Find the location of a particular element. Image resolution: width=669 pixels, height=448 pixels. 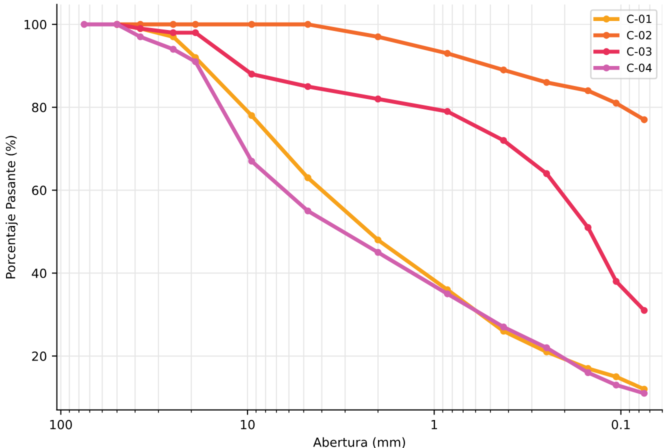

legend-label: C-03 is located at coordinates (639, 51).